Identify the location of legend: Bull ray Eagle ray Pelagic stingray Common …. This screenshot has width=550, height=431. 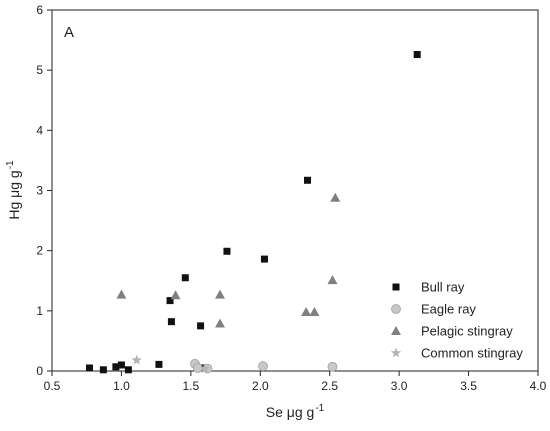
(456, 320).